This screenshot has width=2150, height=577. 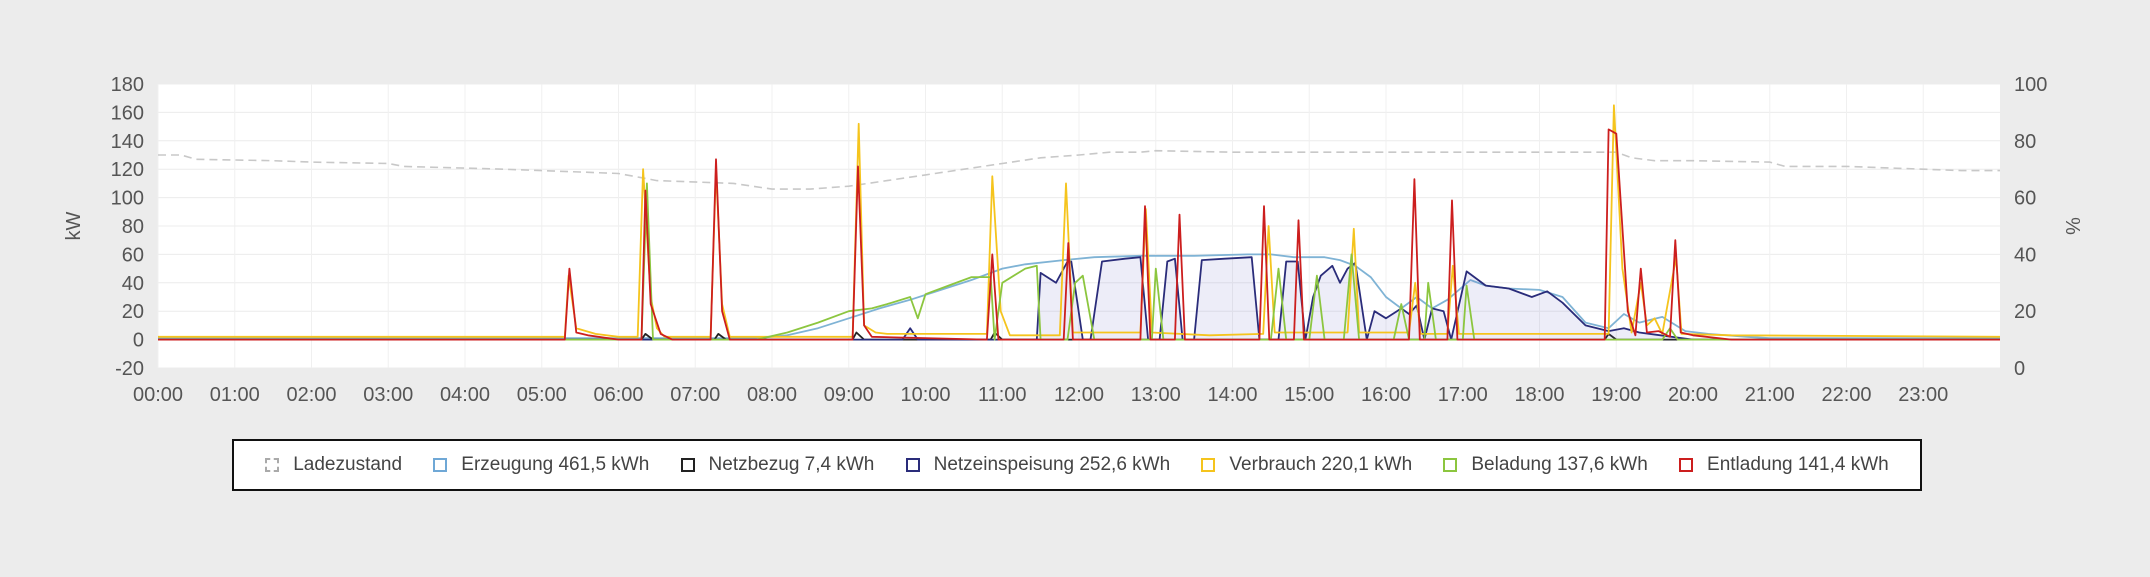 What do you see at coordinates (1321, 464) in the screenshot?
I see `legend-label: Verbrauch 220,1 kWh` at bounding box center [1321, 464].